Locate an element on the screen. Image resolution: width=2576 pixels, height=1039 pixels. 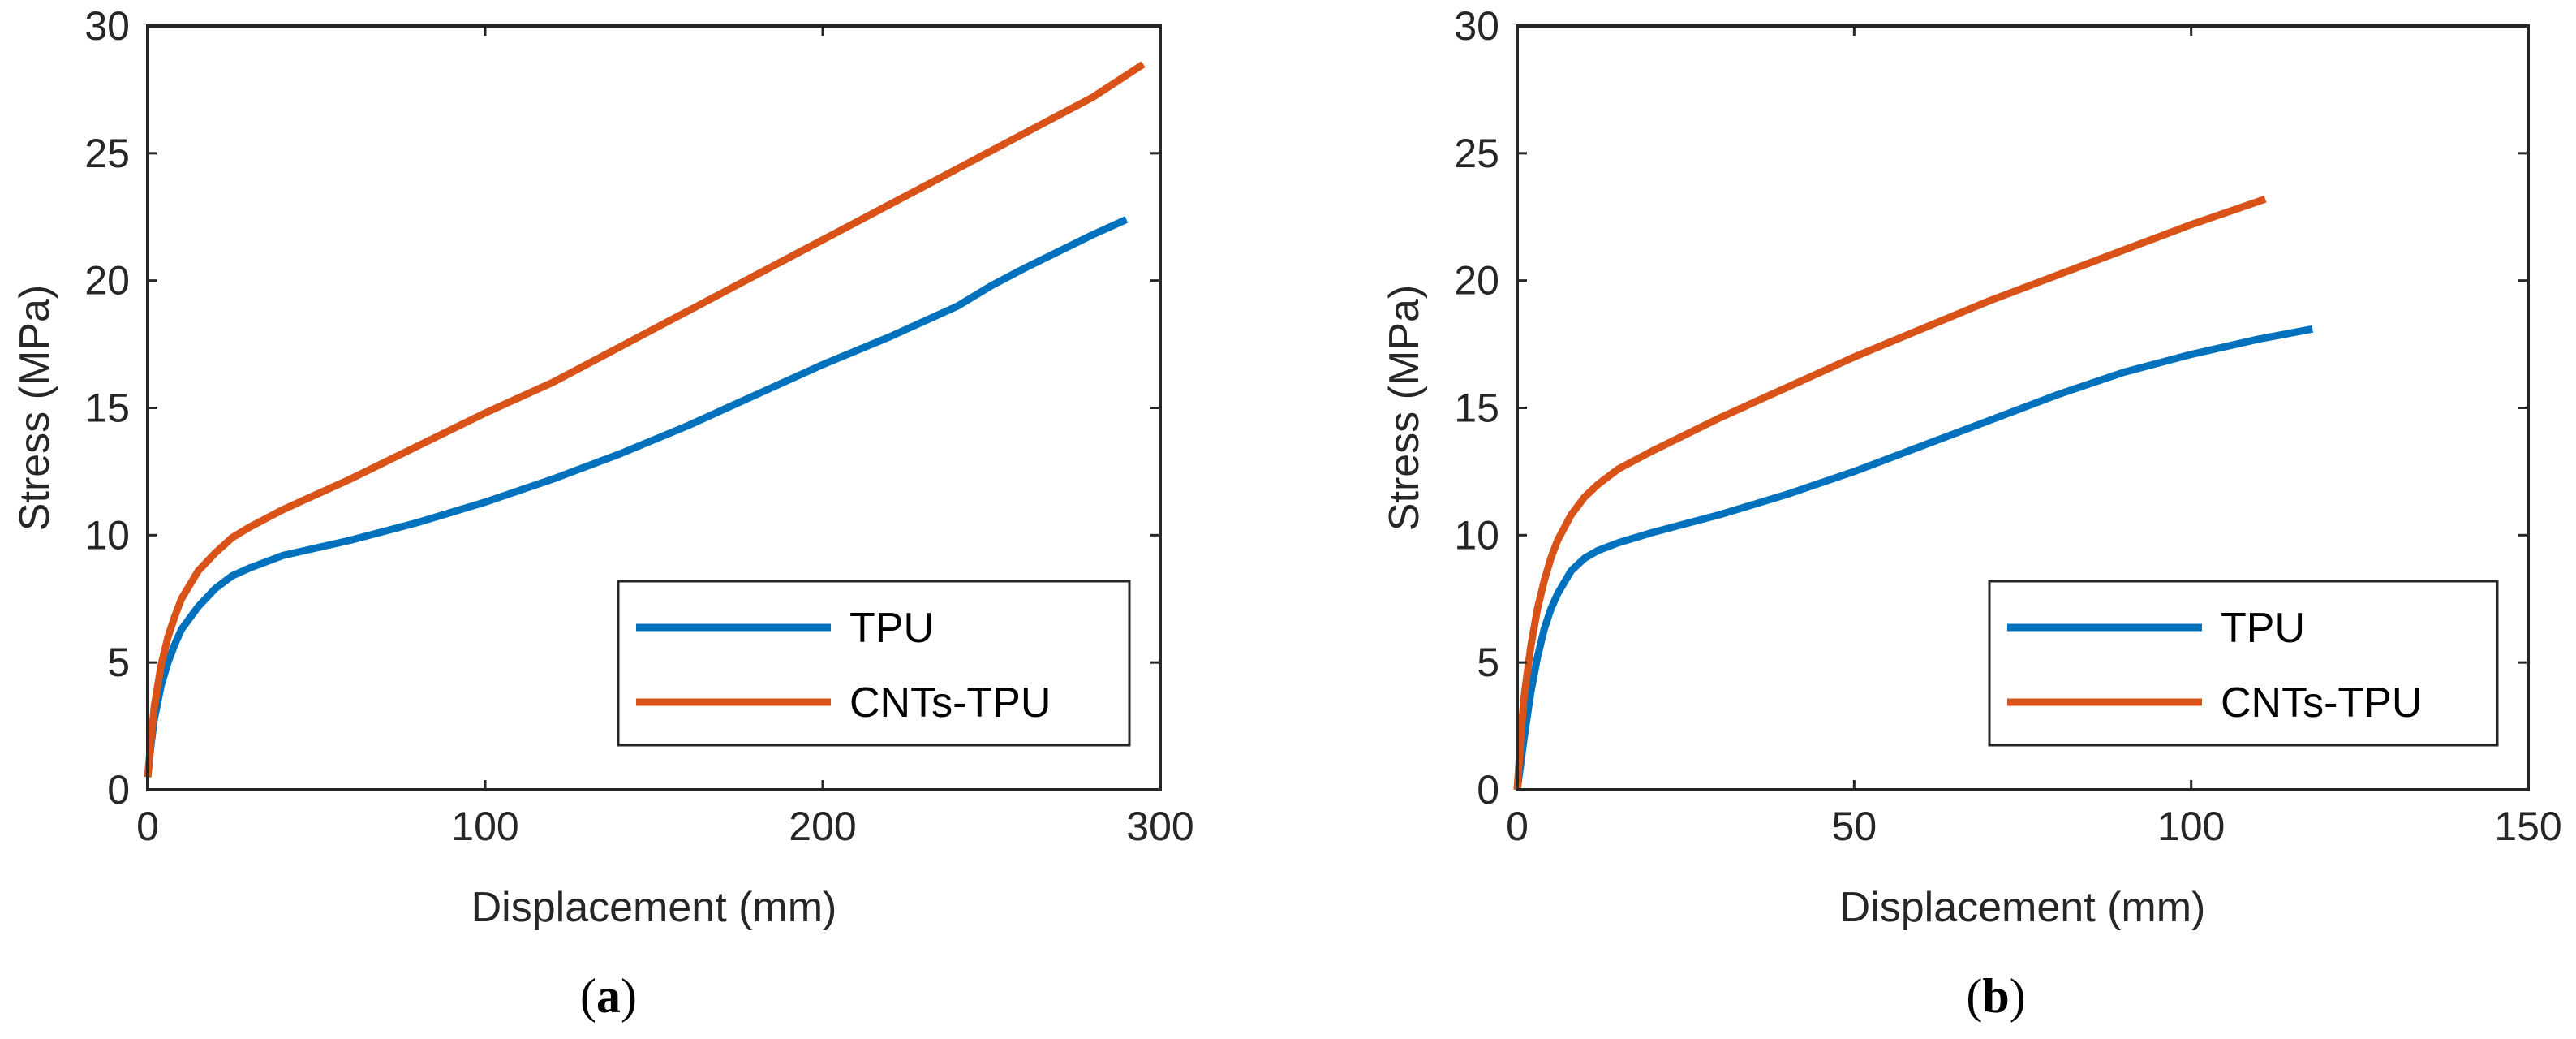
x-tick-label: 150 is located at coordinates (2527, 826).